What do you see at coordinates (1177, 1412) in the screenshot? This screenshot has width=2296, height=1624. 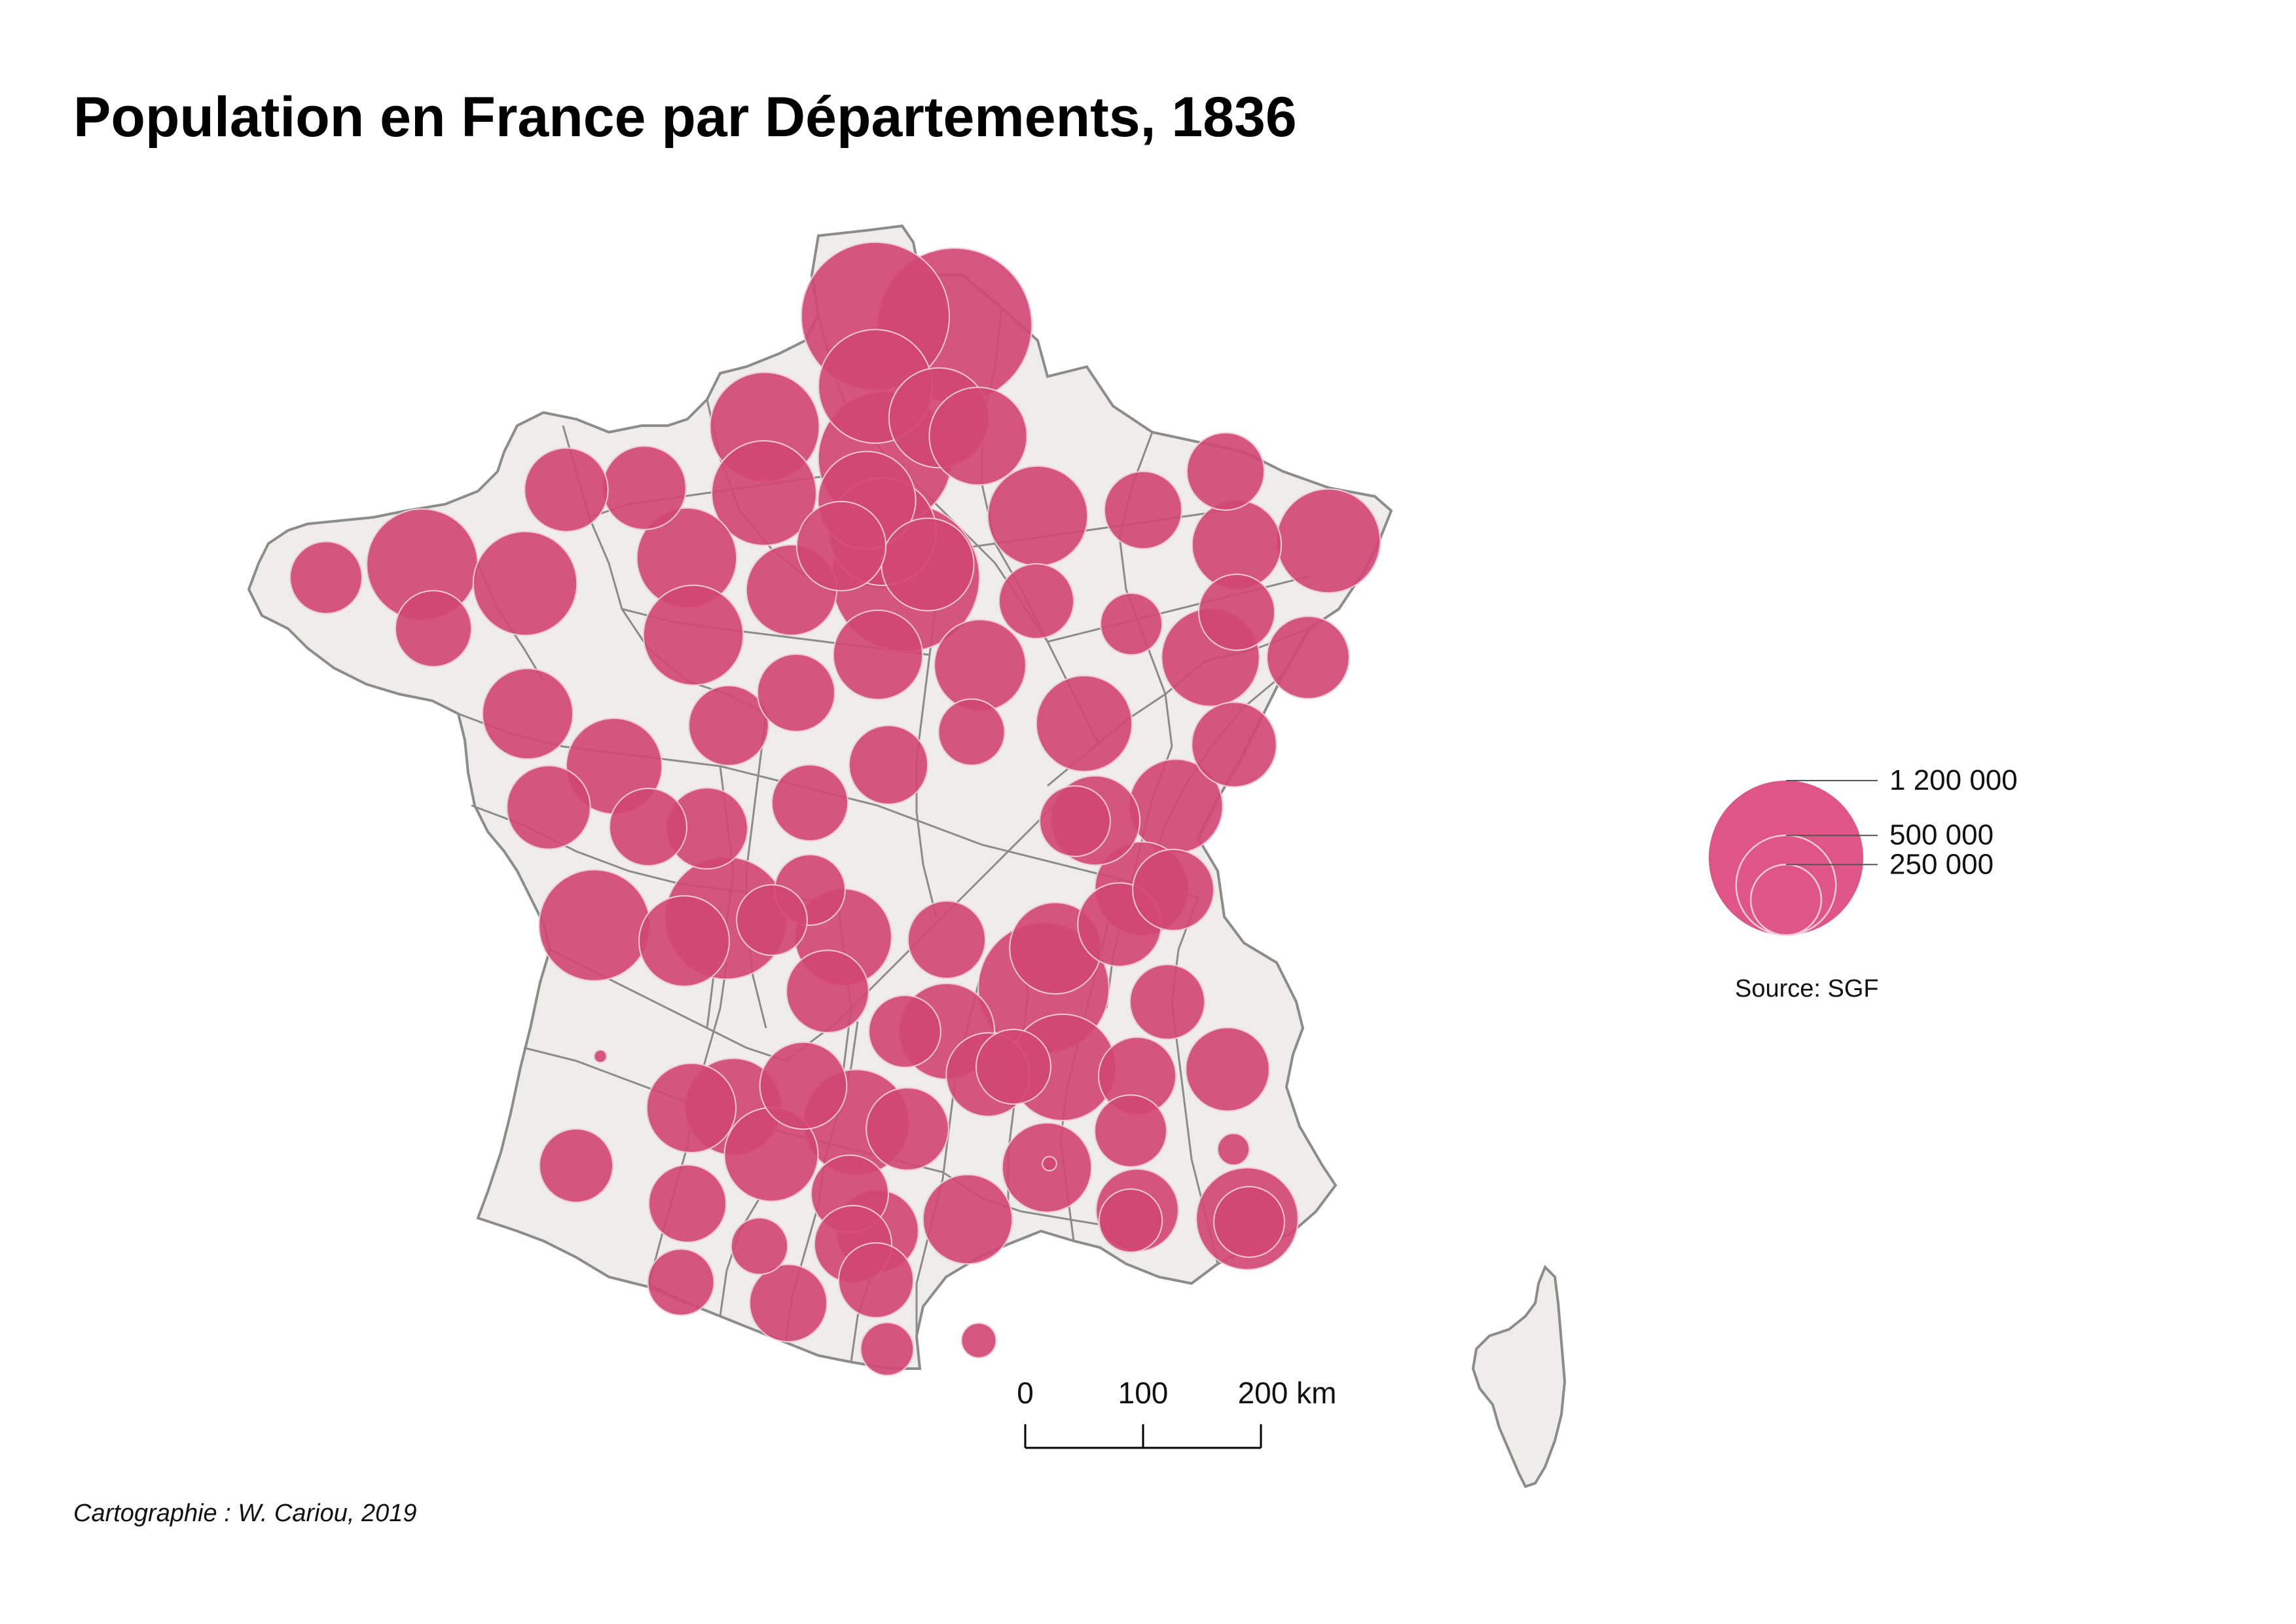 I see `scale-bar: 0 100 200 km` at bounding box center [1177, 1412].